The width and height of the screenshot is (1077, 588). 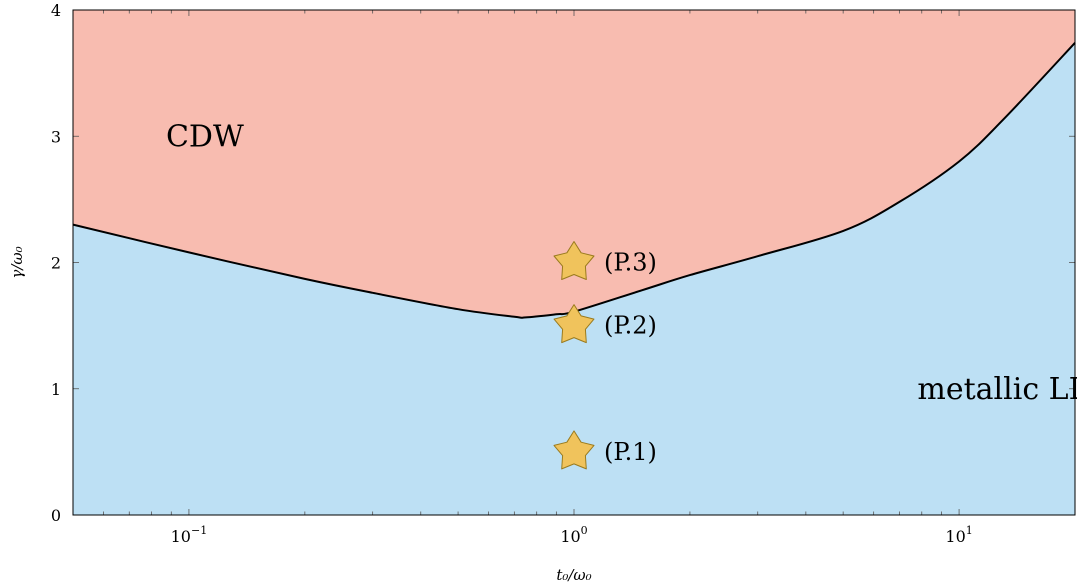 What do you see at coordinates (630, 326) in the screenshot?
I see `point-label: (P.2)` at bounding box center [630, 326].